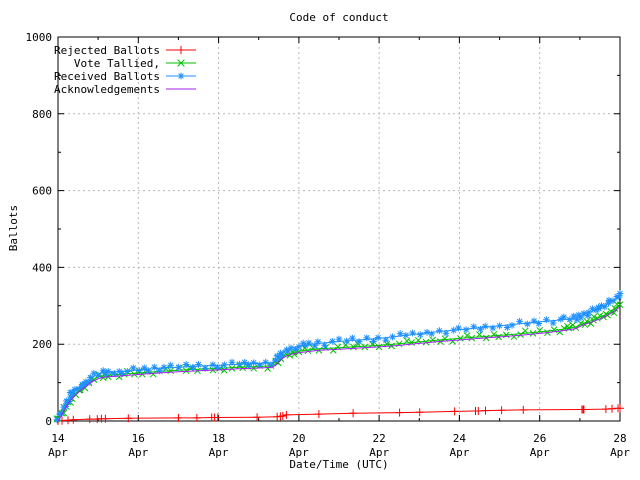  I want to click on y-tick-label: 800, so click(42, 114).